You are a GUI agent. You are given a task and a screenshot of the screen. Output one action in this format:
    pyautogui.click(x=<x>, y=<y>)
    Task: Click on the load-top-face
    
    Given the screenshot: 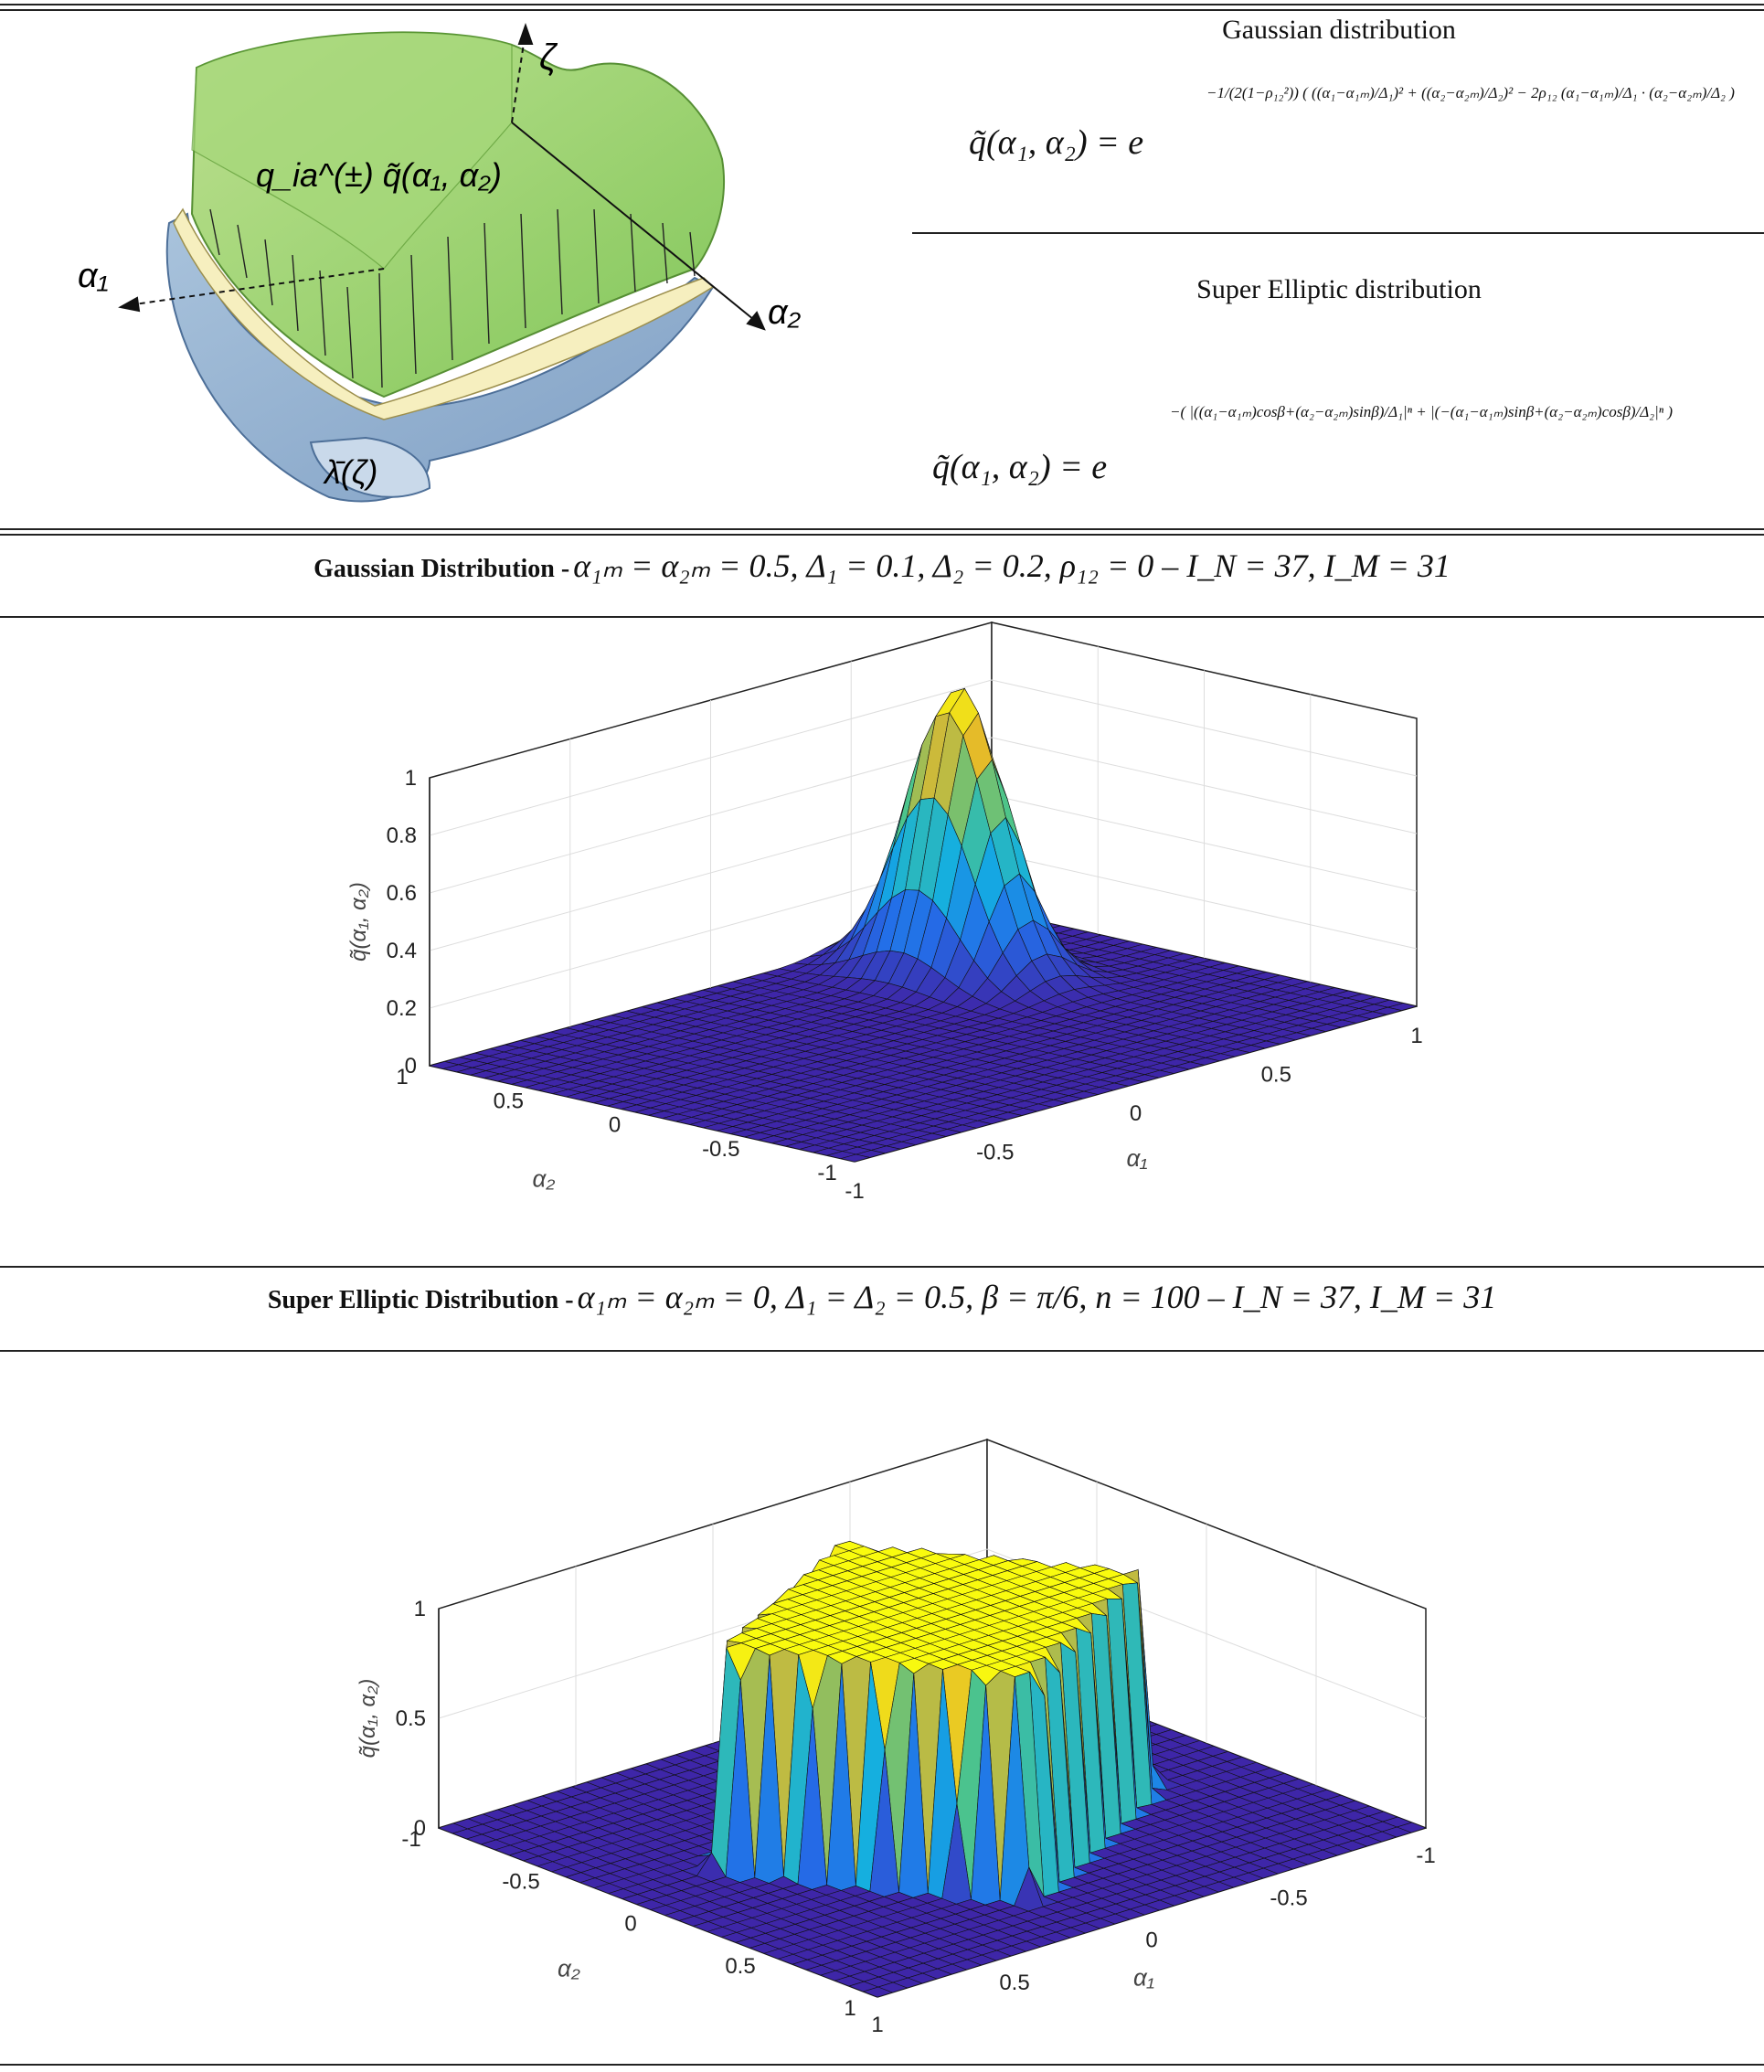 What is the action you would take?
    pyautogui.click(x=352, y=150)
    